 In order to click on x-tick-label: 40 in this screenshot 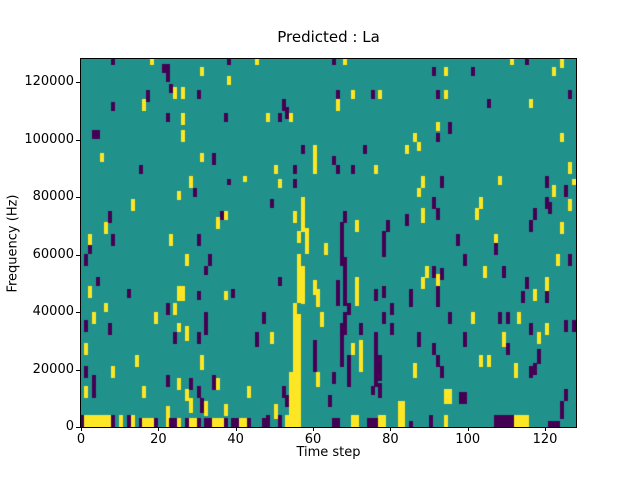, I will do `click(235, 439)`.